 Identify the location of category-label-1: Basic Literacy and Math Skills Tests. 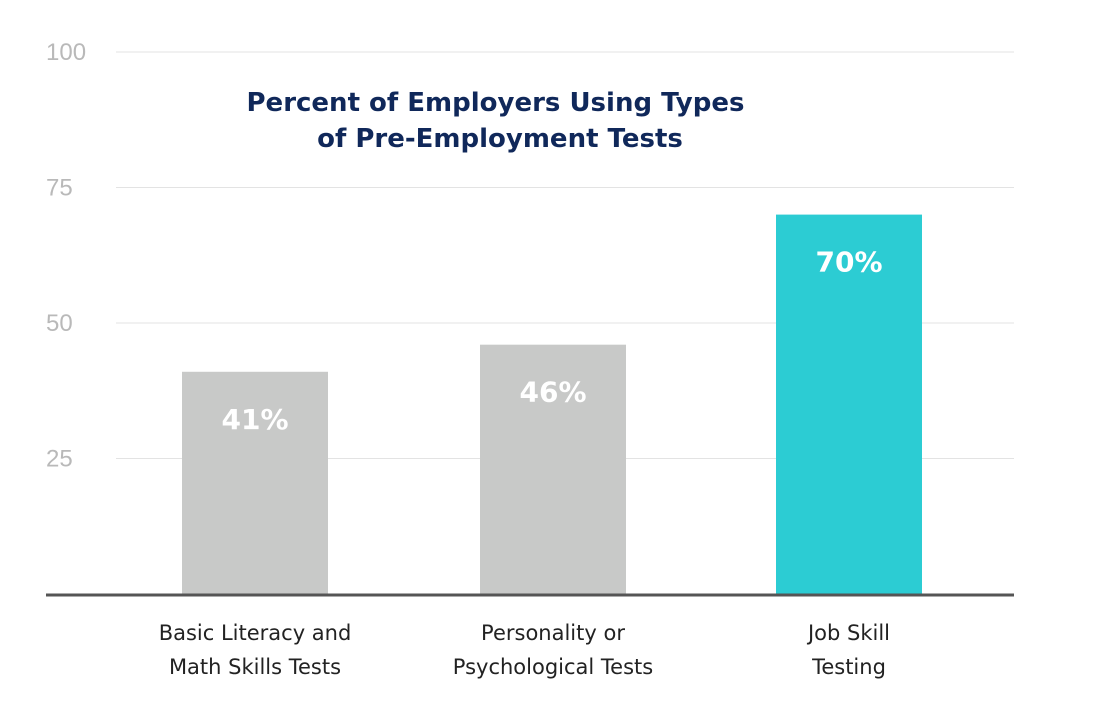
(255, 650).